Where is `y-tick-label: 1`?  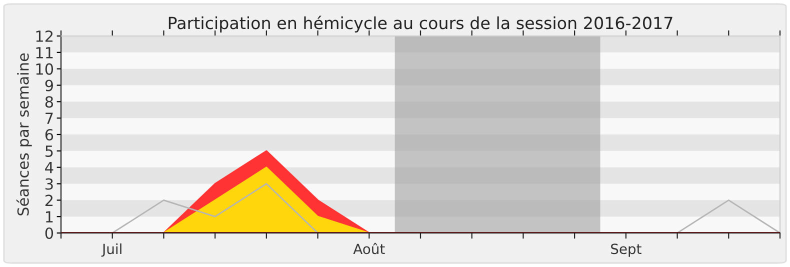 y-tick-label: 1 is located at coordinates (49, 216).